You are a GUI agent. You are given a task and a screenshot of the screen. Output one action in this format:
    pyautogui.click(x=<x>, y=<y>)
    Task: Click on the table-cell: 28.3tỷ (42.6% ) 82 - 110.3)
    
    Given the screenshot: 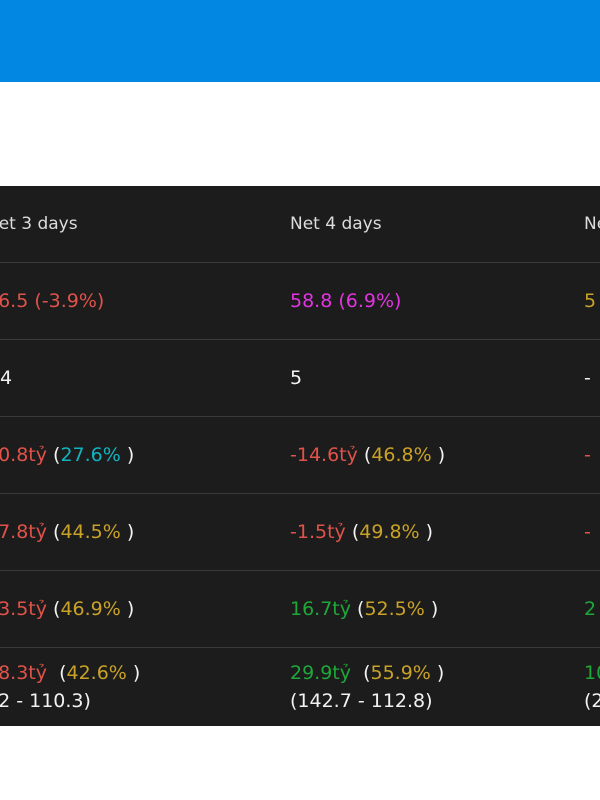 What is the action you would take?
    pyautogui.click(x=70, y=687)
    